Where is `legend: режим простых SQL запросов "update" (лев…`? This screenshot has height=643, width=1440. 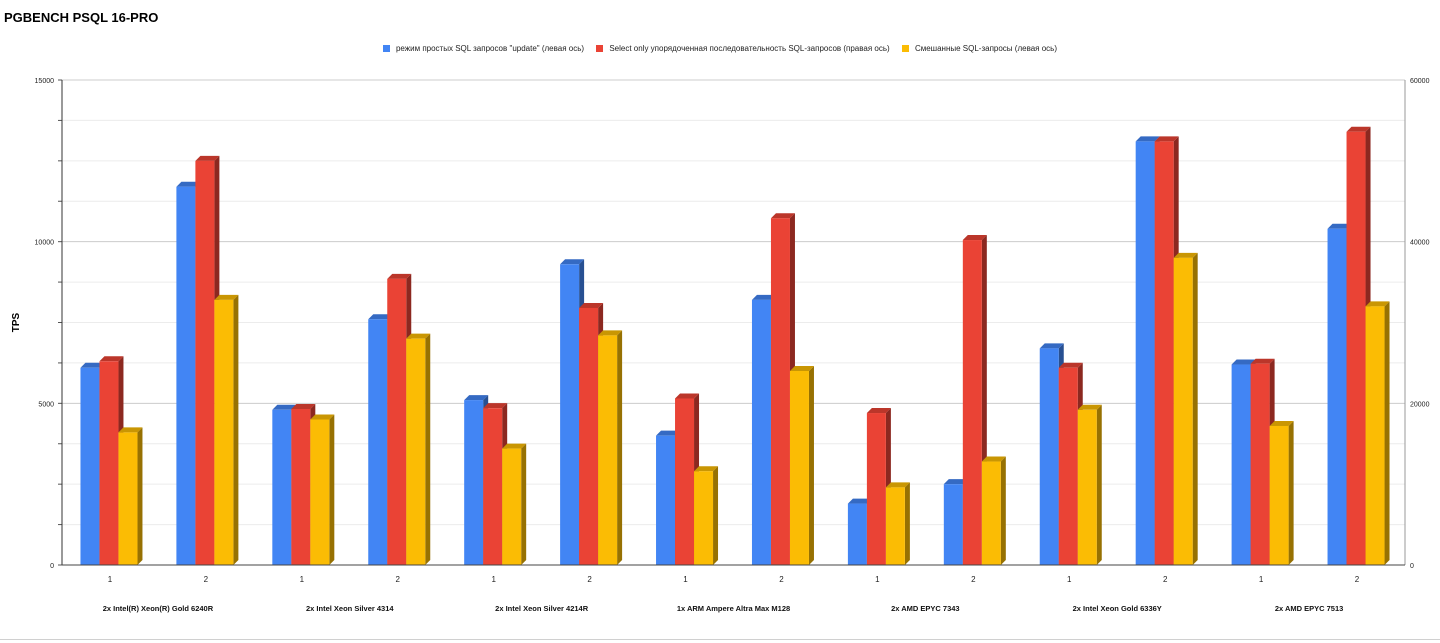
legend: режим простых SQL запросов "update" (лев… is located at coordinates (720, 48).